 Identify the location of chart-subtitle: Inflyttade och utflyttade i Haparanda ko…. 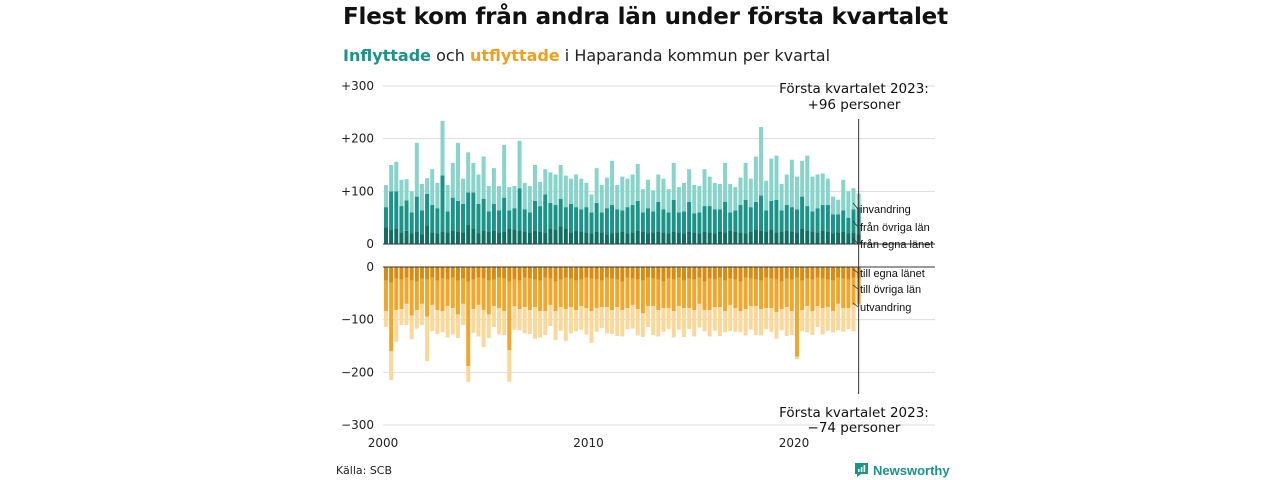
(586, 55).